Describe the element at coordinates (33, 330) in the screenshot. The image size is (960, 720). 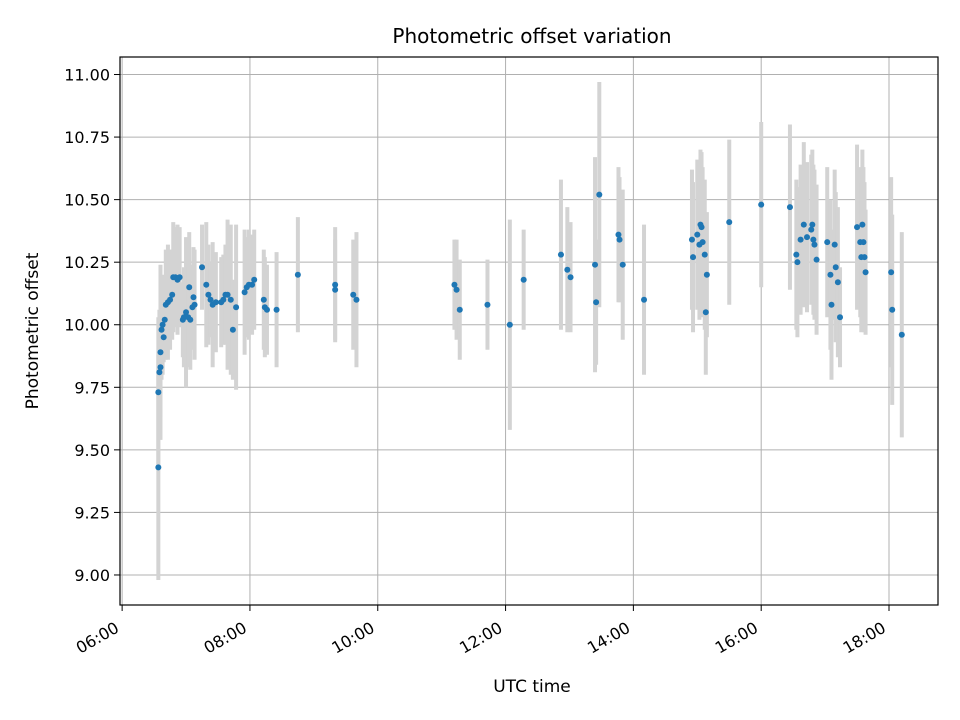
I see `y-axis-label: Photometric offset` at that location.